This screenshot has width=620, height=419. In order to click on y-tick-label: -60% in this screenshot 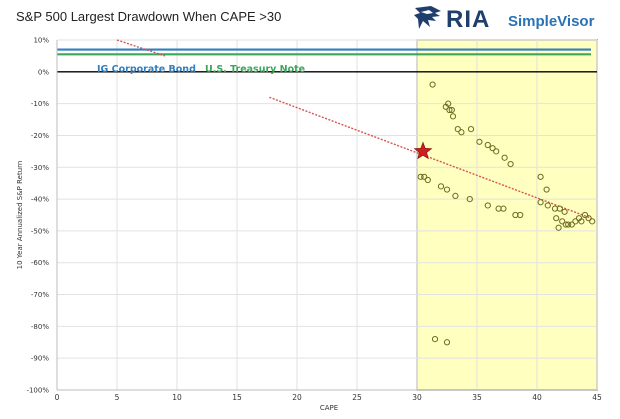, I will do `click(40, 263)`.